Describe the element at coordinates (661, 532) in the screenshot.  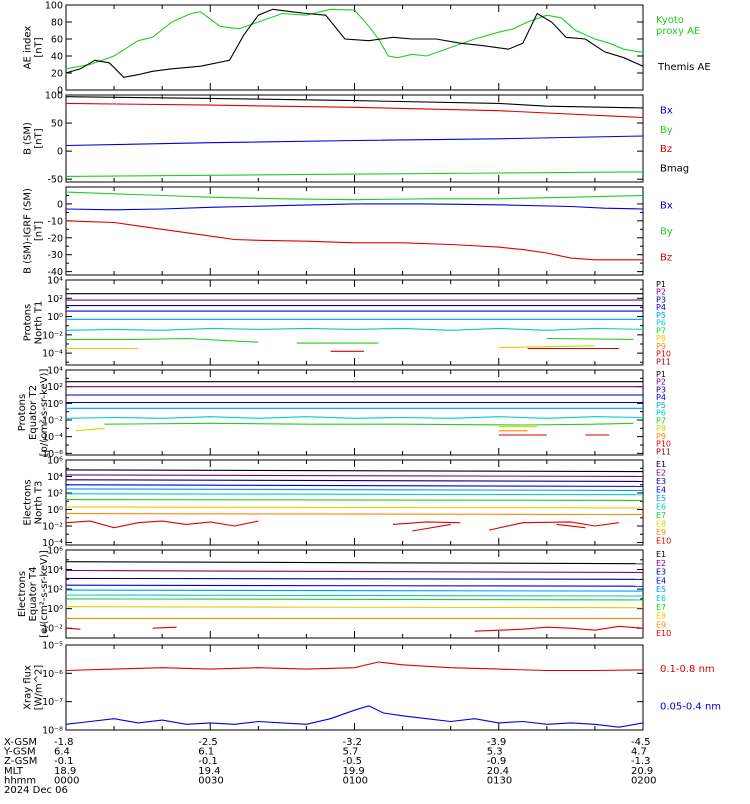
I see `legend-e9: E9` at that location.